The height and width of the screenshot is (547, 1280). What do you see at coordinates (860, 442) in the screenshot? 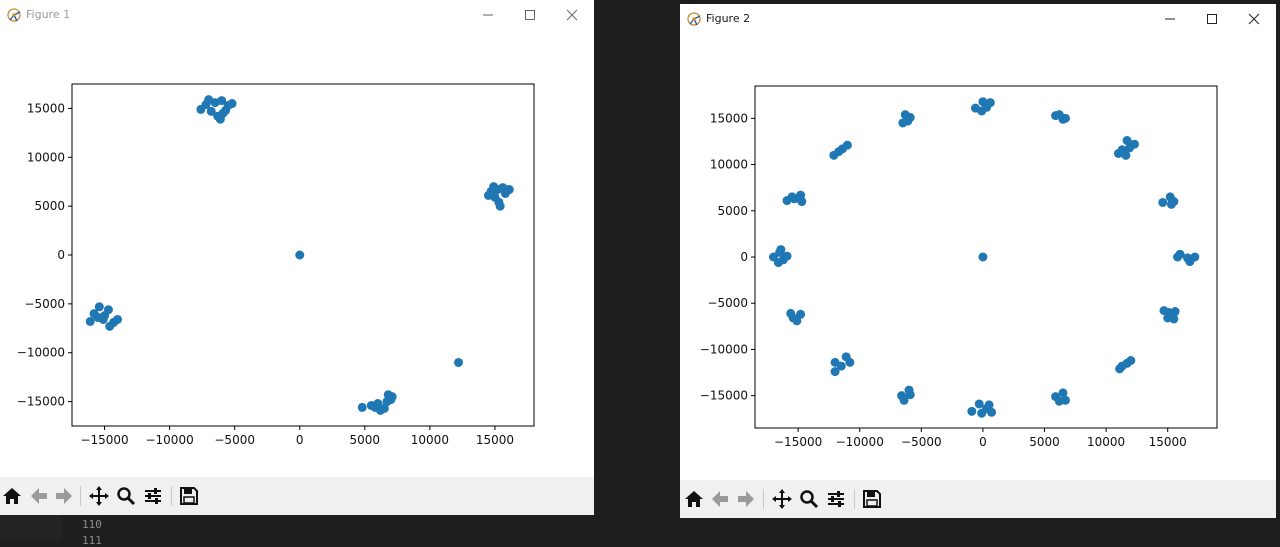
I see `x-tick-label: −10000` at bounding box center [860, 442].